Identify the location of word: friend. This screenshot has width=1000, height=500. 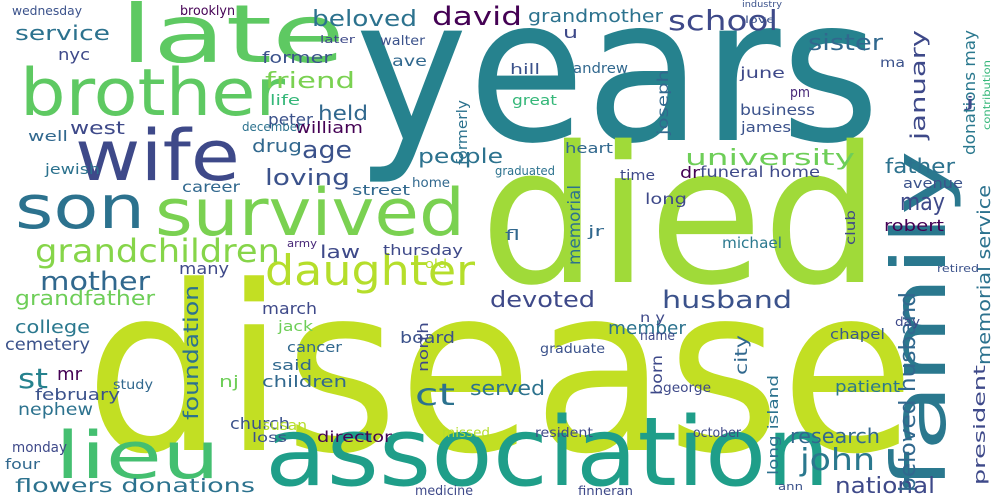
(310, 81).